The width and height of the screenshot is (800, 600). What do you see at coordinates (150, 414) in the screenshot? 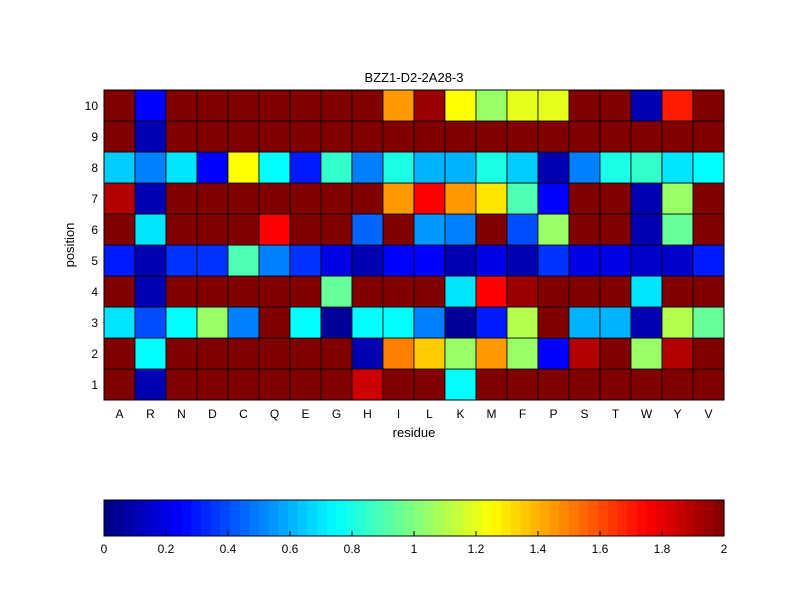
I see `x-tick-label: R` at bounding box center [150, 414].